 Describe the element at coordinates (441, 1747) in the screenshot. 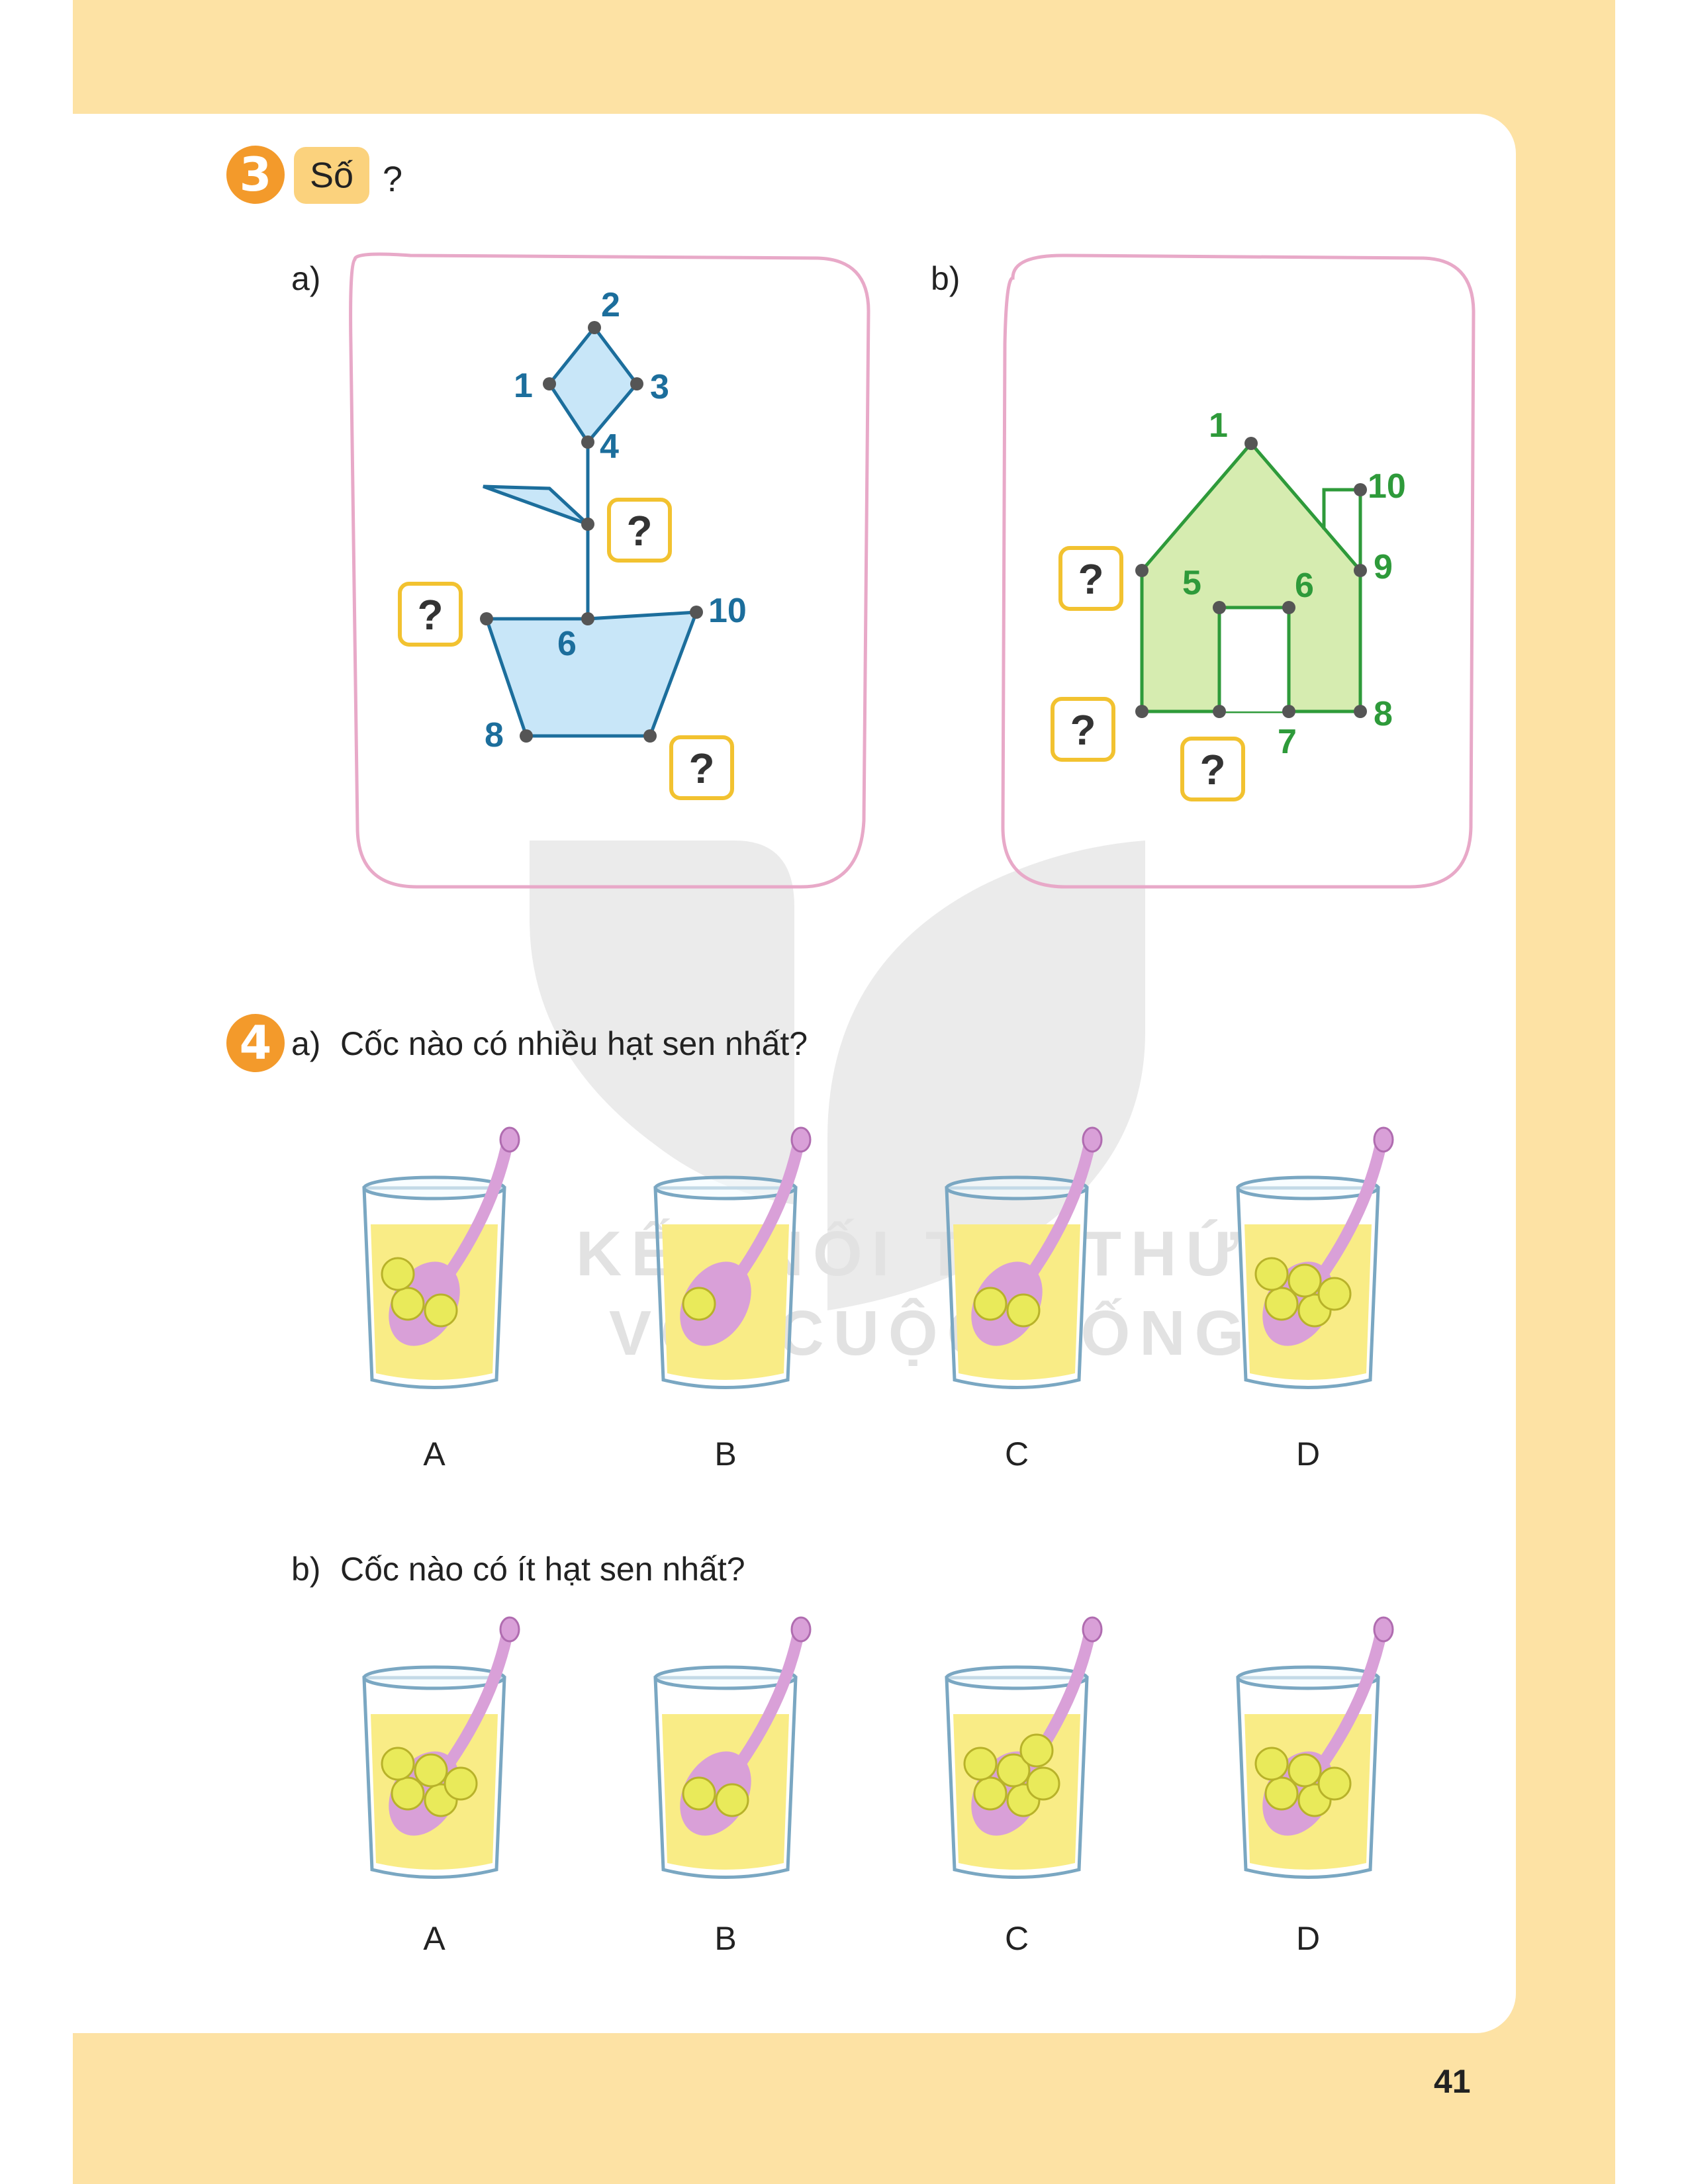

I see `cup-b-a` at that location.